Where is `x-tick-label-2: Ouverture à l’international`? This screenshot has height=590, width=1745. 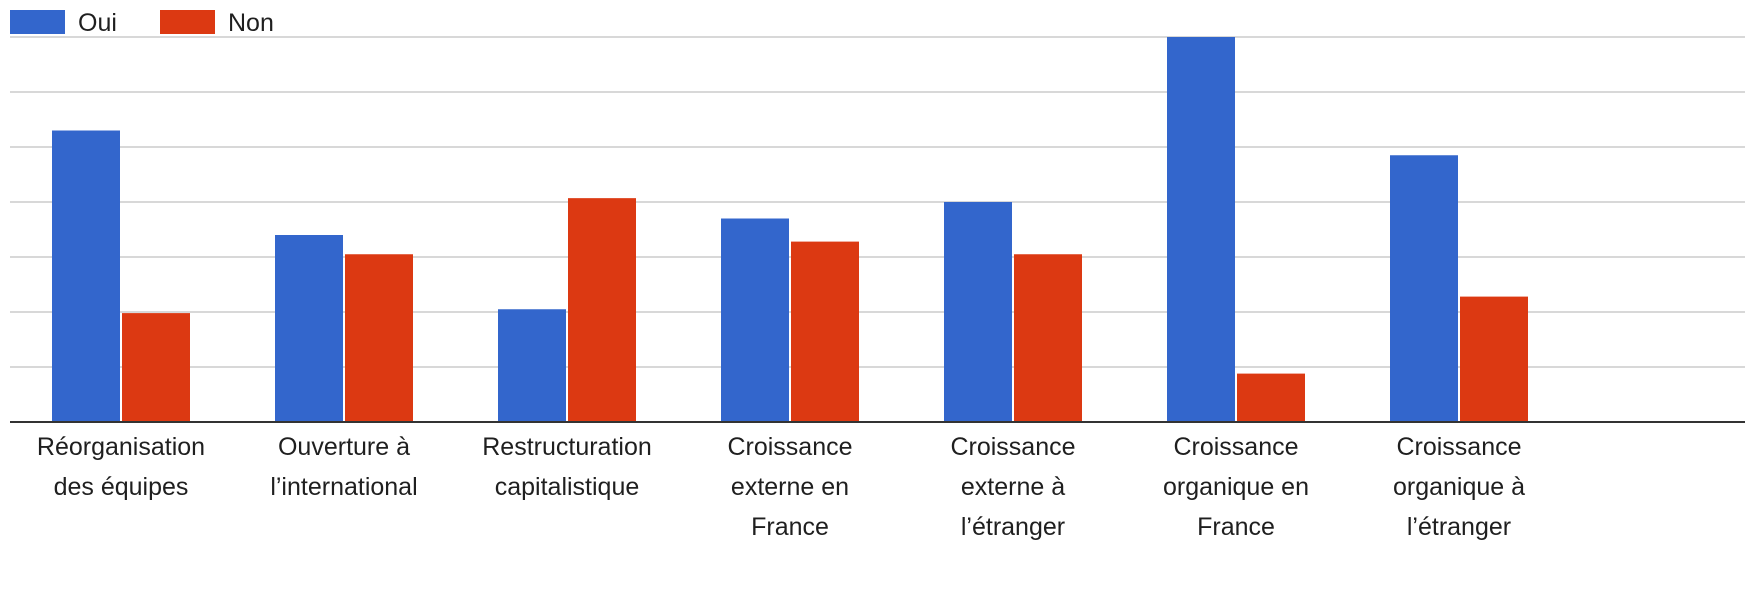
x-tick-label-2: Ouverture à l’international is located at coordinates (343, 467).